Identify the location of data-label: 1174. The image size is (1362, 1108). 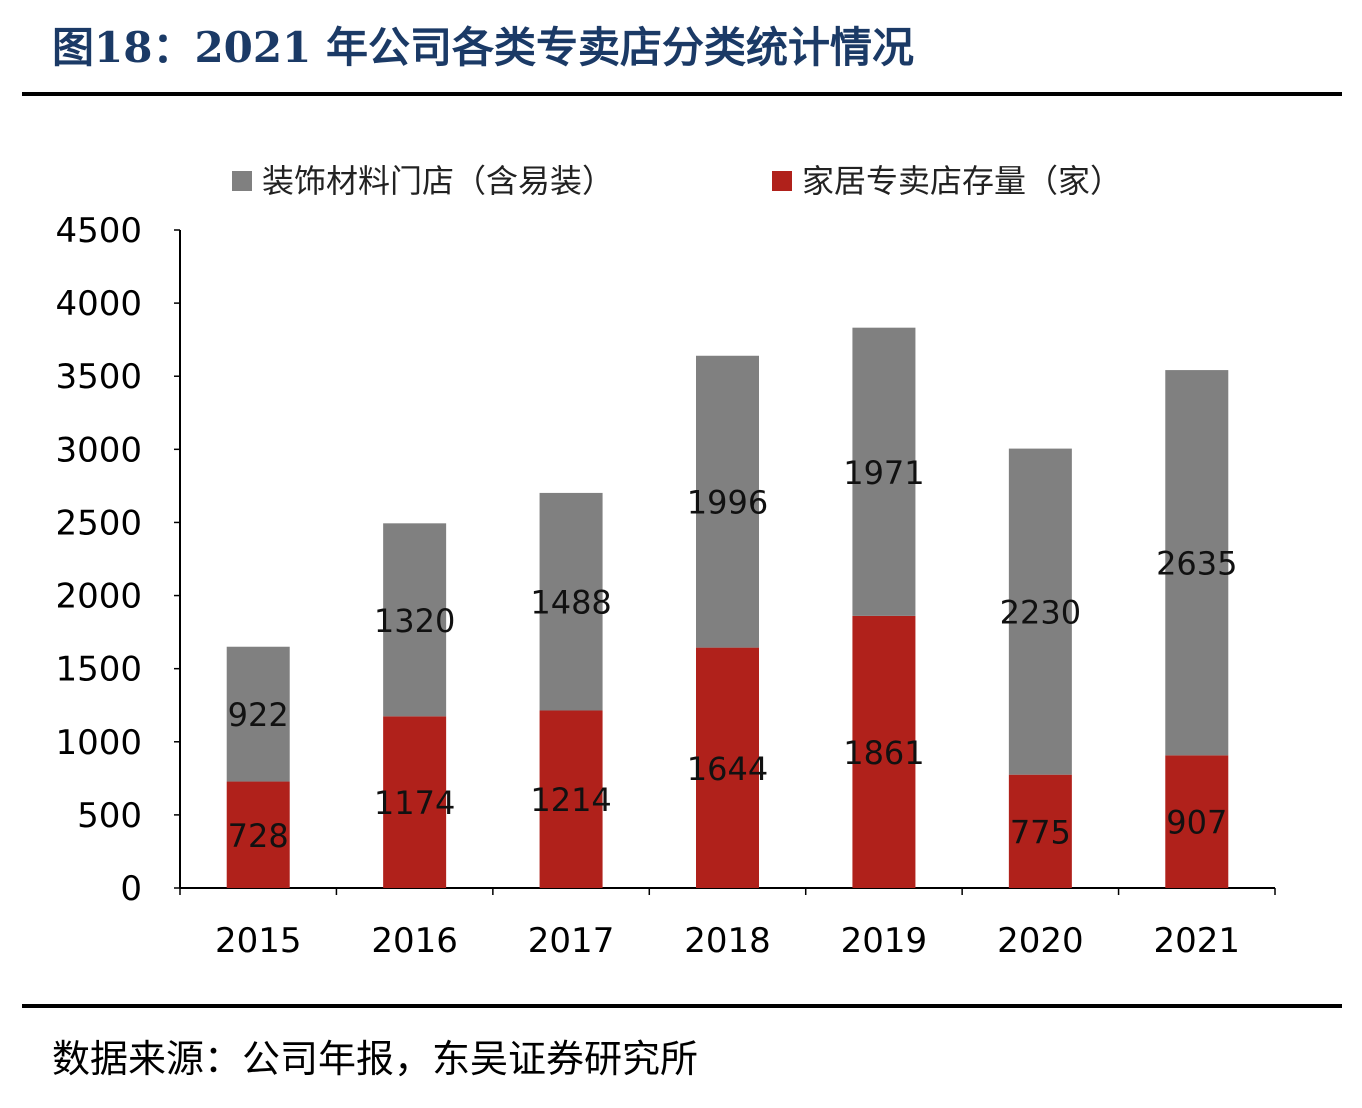
(414, 803).